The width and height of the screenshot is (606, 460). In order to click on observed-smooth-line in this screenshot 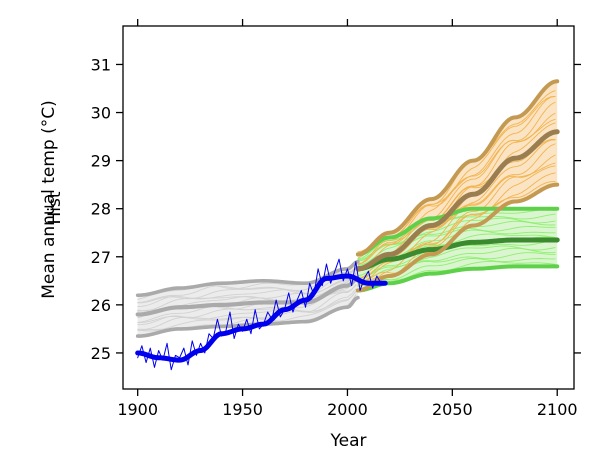, I will do `click(261, 318)`.